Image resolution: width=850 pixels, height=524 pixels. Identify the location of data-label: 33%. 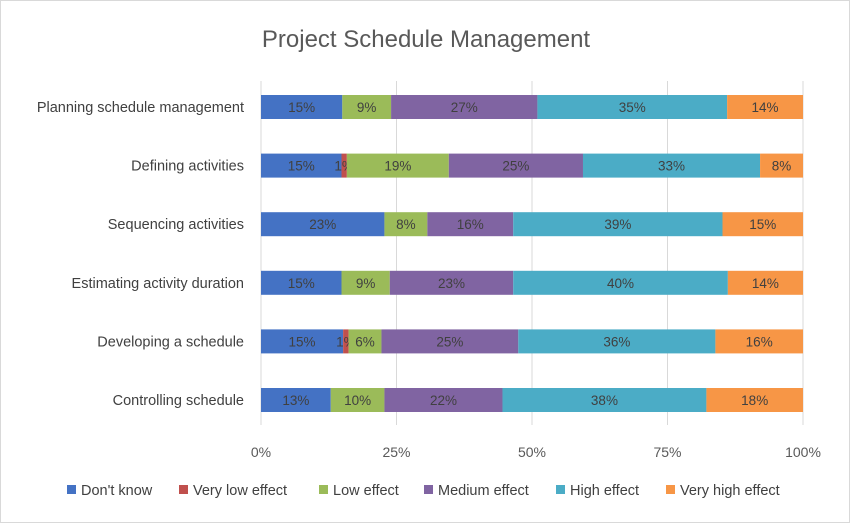
(671, 166).